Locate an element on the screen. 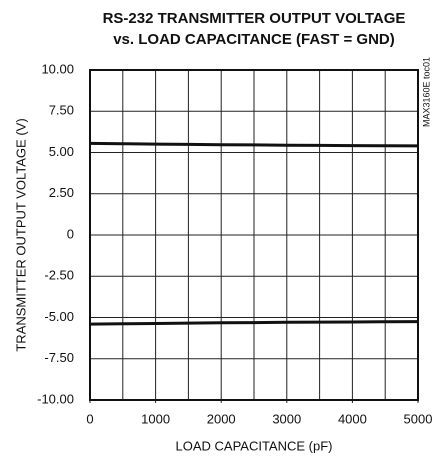 The width and height of the screenshot is (434, 459). x-axis-label: LOAD CAPACITANCE (pF) is located at coordinates (254, 445).